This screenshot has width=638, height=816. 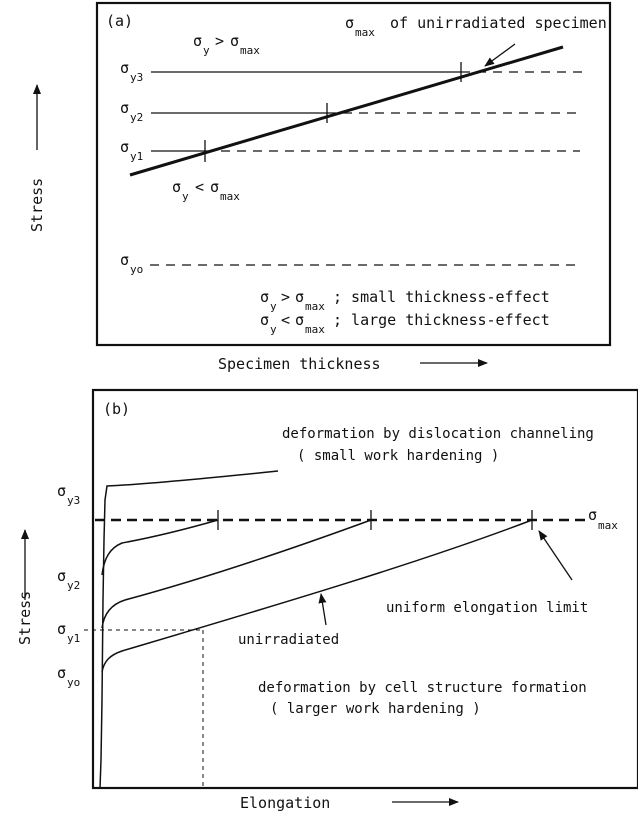 I want to click on panel-a-legend-2-sigma2: σ, so click(x=299, y=320).